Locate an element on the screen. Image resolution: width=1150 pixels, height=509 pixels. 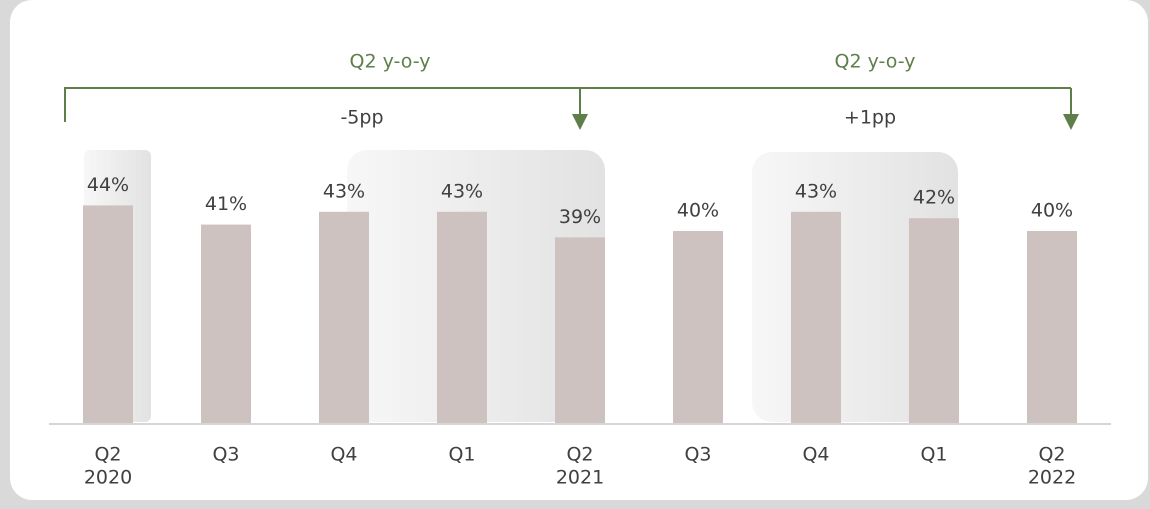
x-tick-label: 2021 is located at coordinates (580, 478).